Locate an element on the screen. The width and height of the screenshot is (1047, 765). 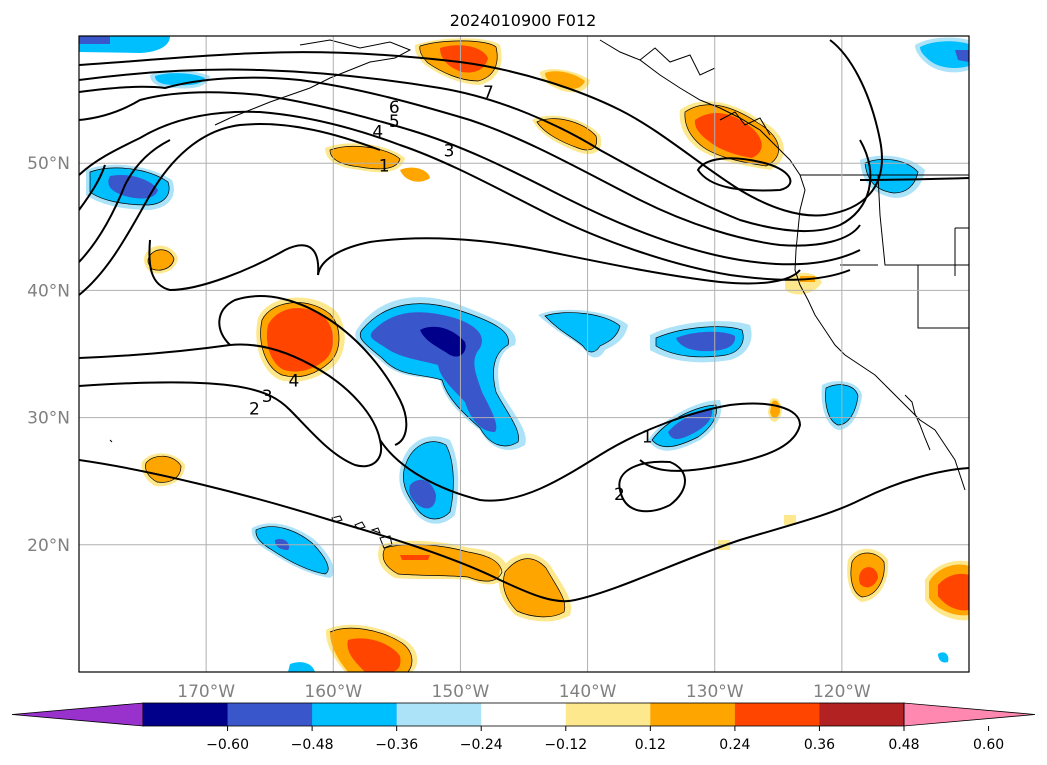
contour-label: 6 is located at coordinates (394, 108).